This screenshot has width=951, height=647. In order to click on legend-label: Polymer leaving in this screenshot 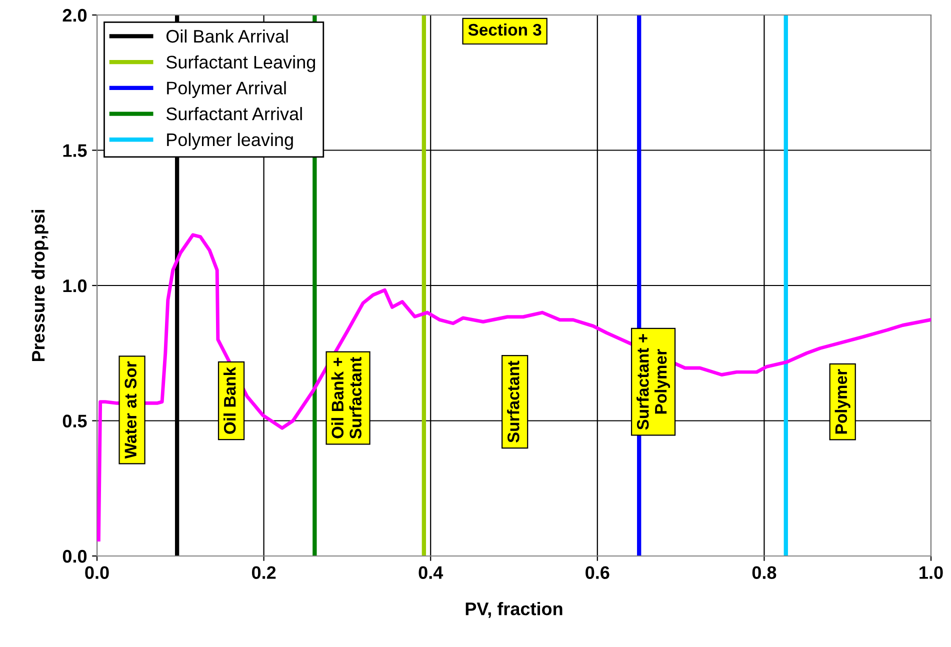, I will do `click(230, 141)`.